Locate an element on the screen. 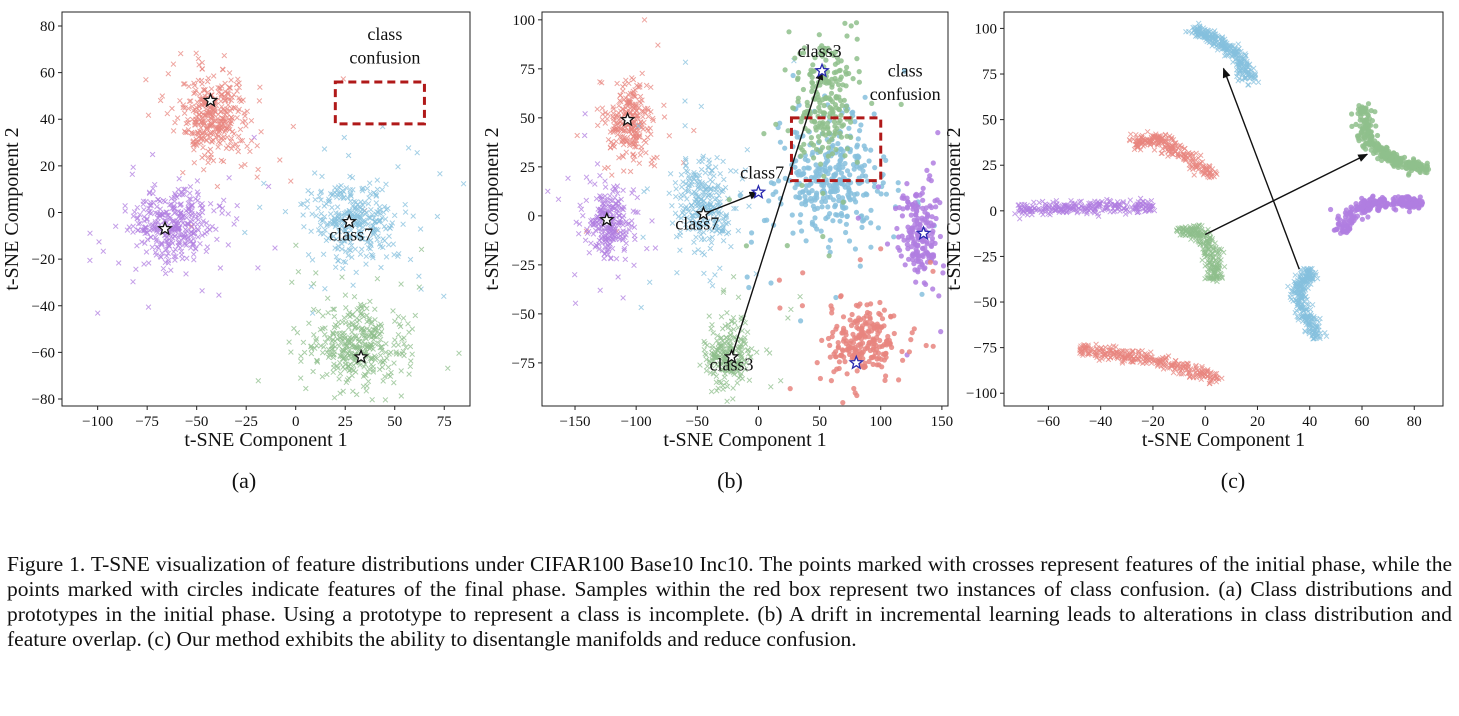  annotation-label: class3 is located at coordinates (820, 51).